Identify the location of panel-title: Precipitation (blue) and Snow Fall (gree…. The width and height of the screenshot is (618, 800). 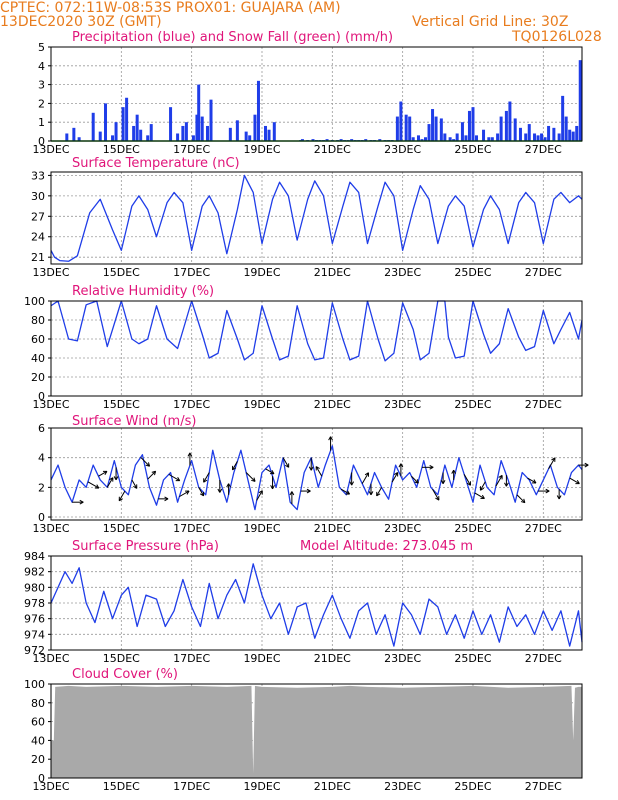
(232, 37).